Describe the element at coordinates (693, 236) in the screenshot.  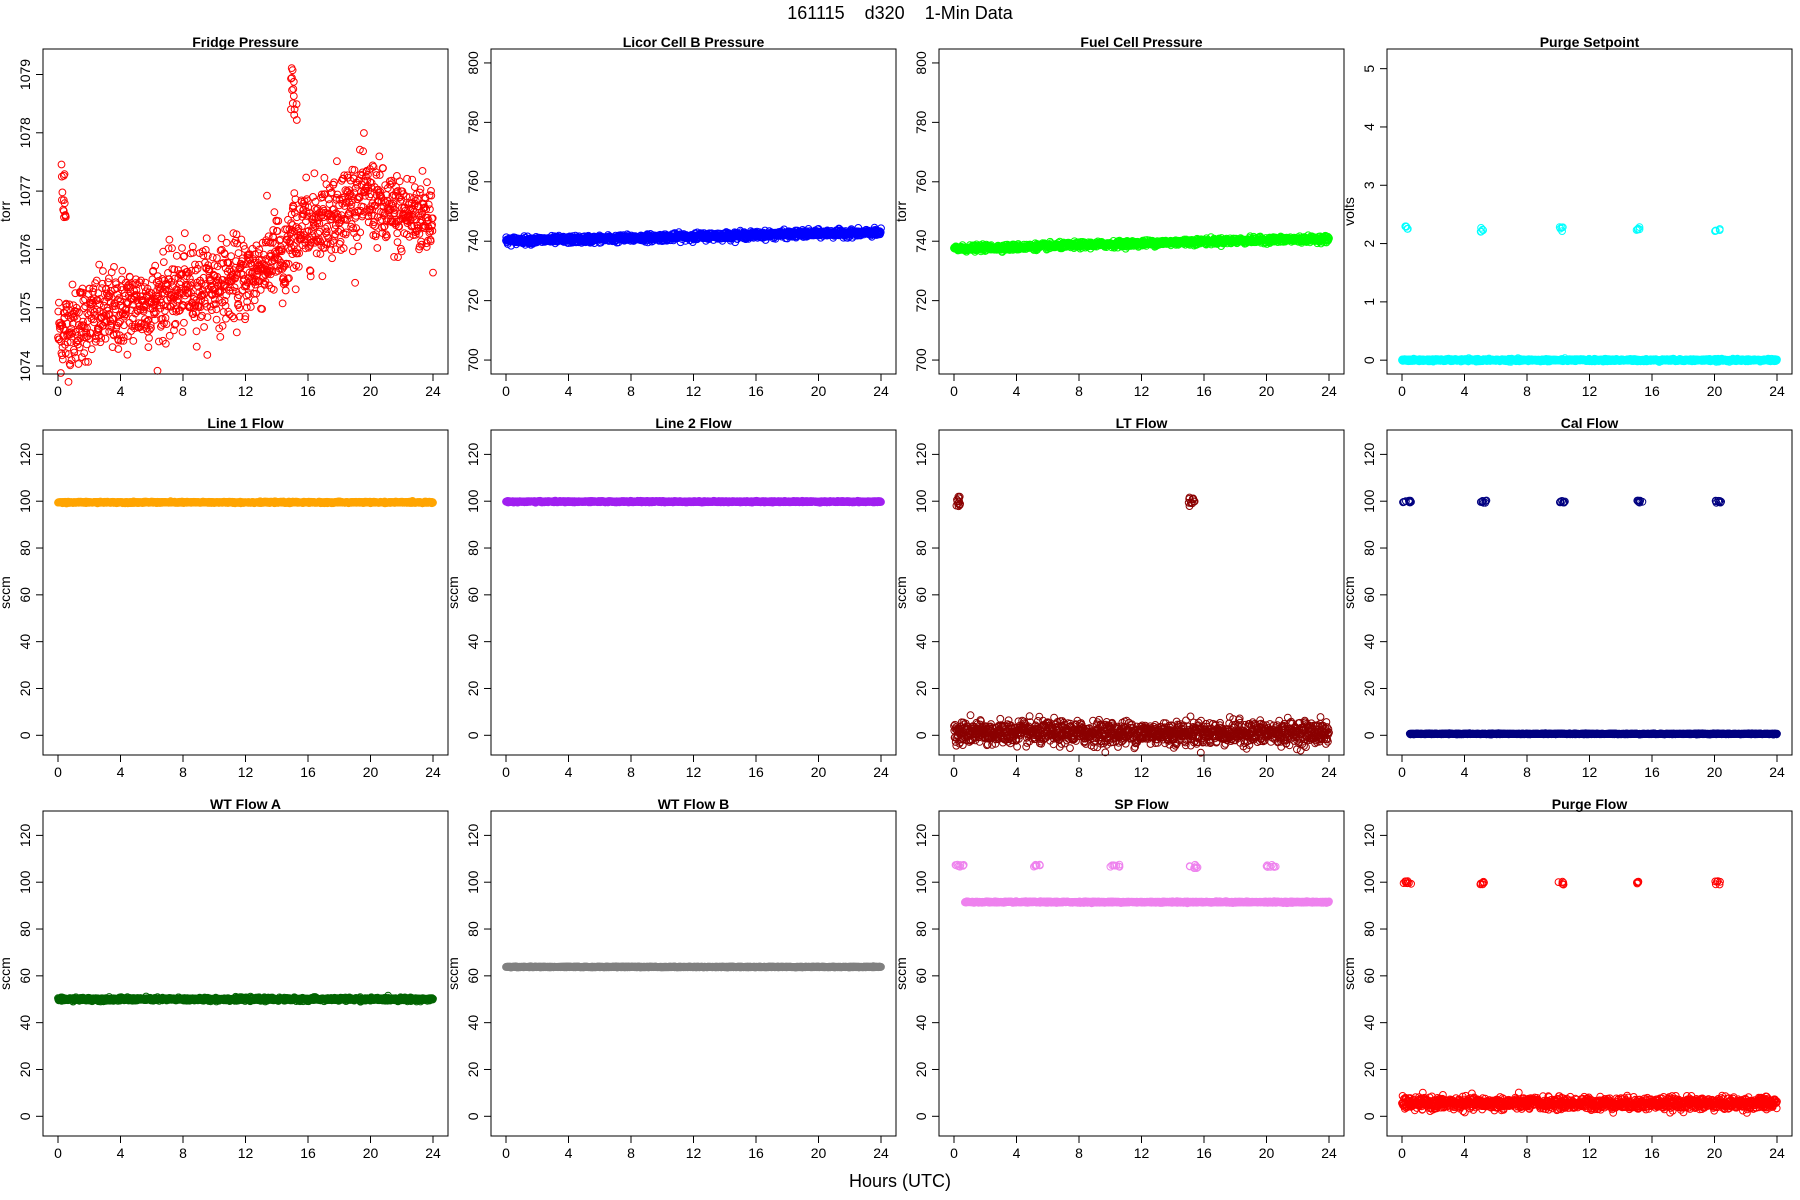
I see `data-points` at that location.